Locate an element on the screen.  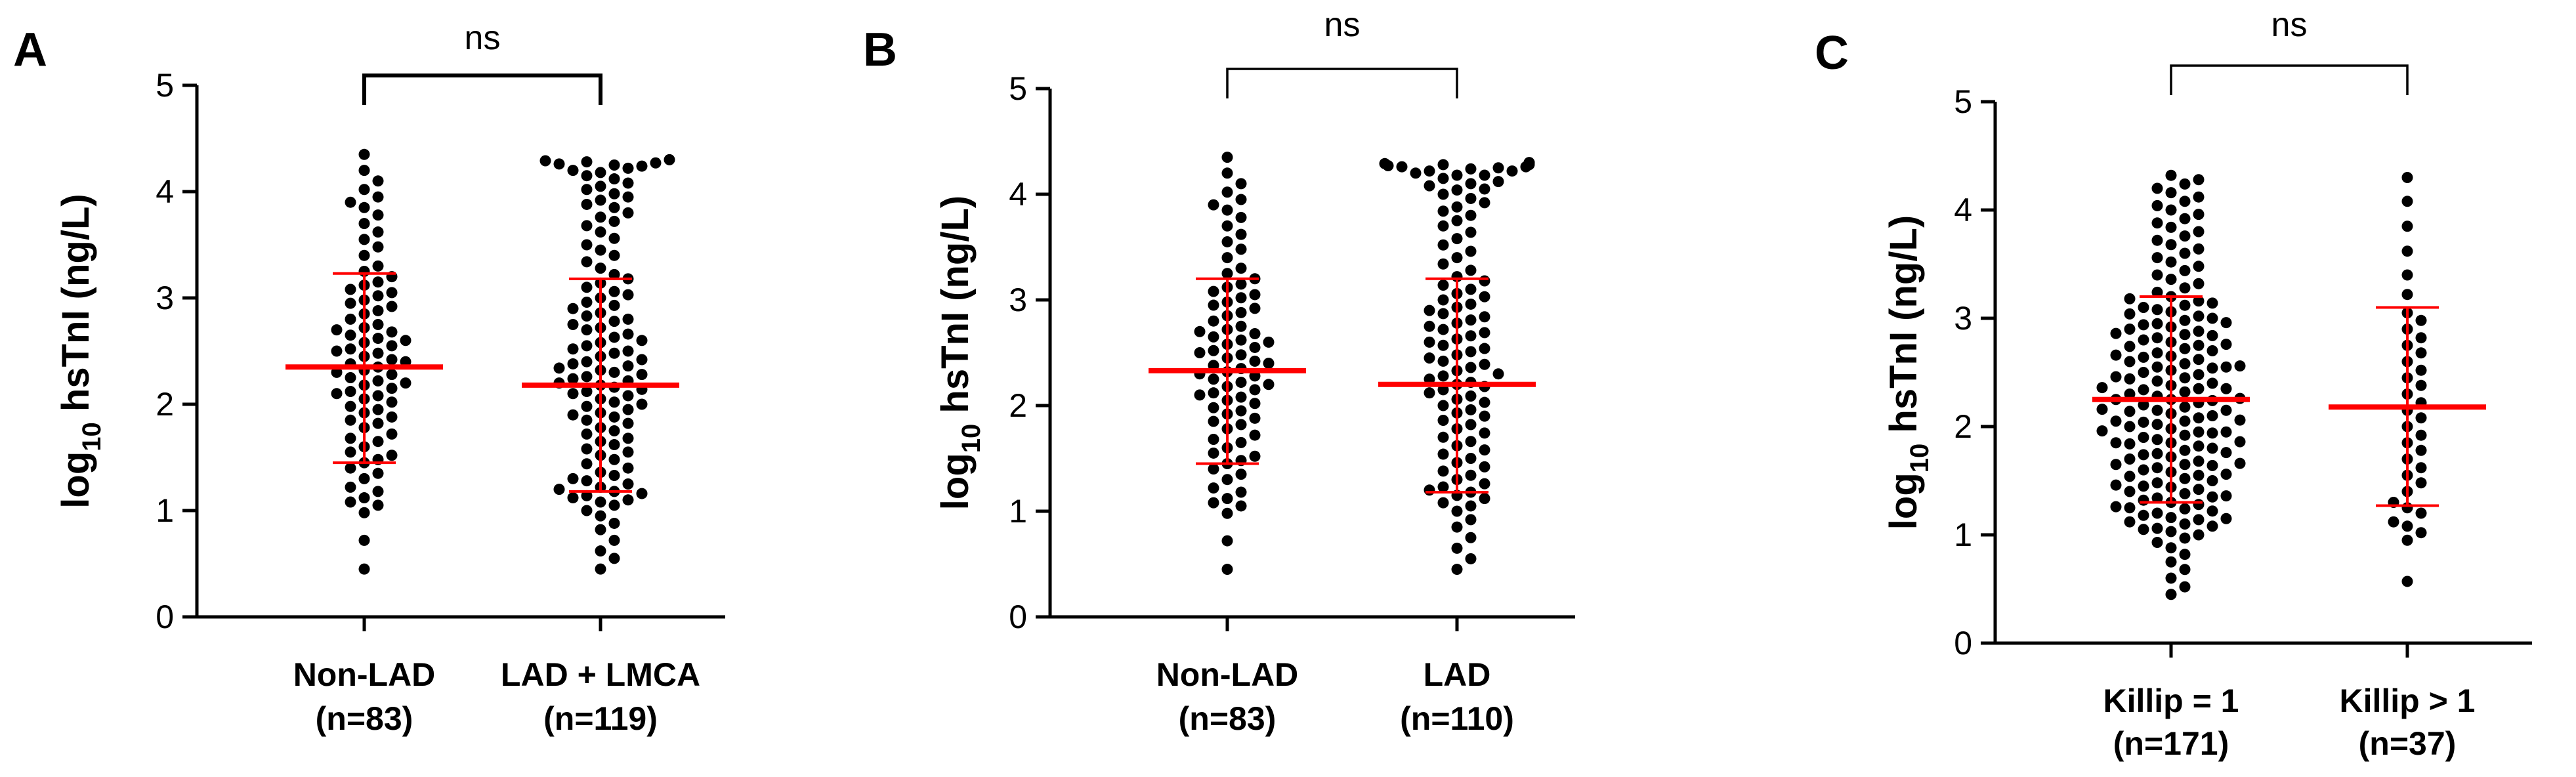
category-label: Killip > 1 is located at coordinates (2407, 700).